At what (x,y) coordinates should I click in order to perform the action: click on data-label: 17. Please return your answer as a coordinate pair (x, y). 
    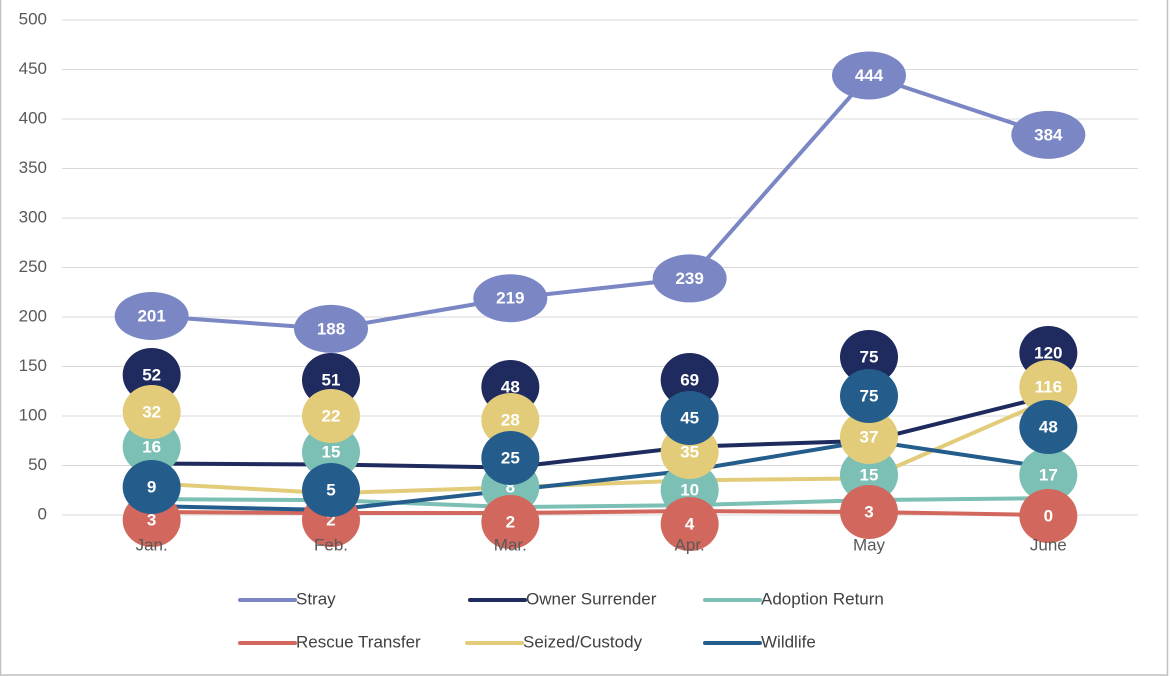
    Looking at the image, I should click on (1048, 474).